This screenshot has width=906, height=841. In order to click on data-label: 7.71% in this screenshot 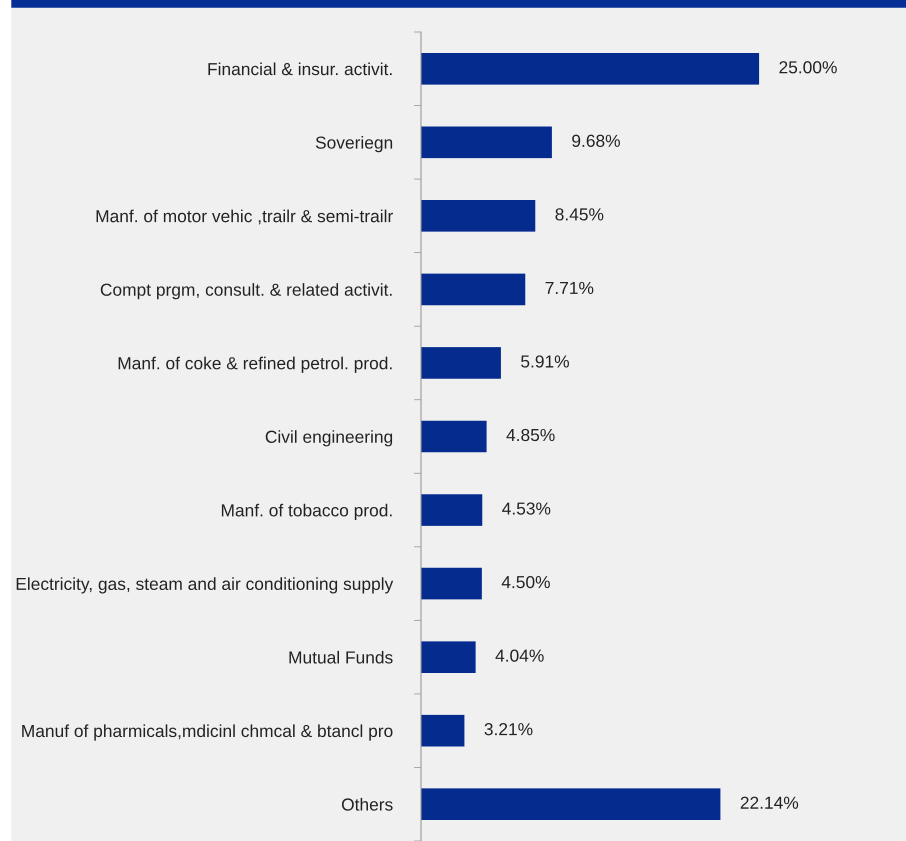, I will do `click(570, 288)`.